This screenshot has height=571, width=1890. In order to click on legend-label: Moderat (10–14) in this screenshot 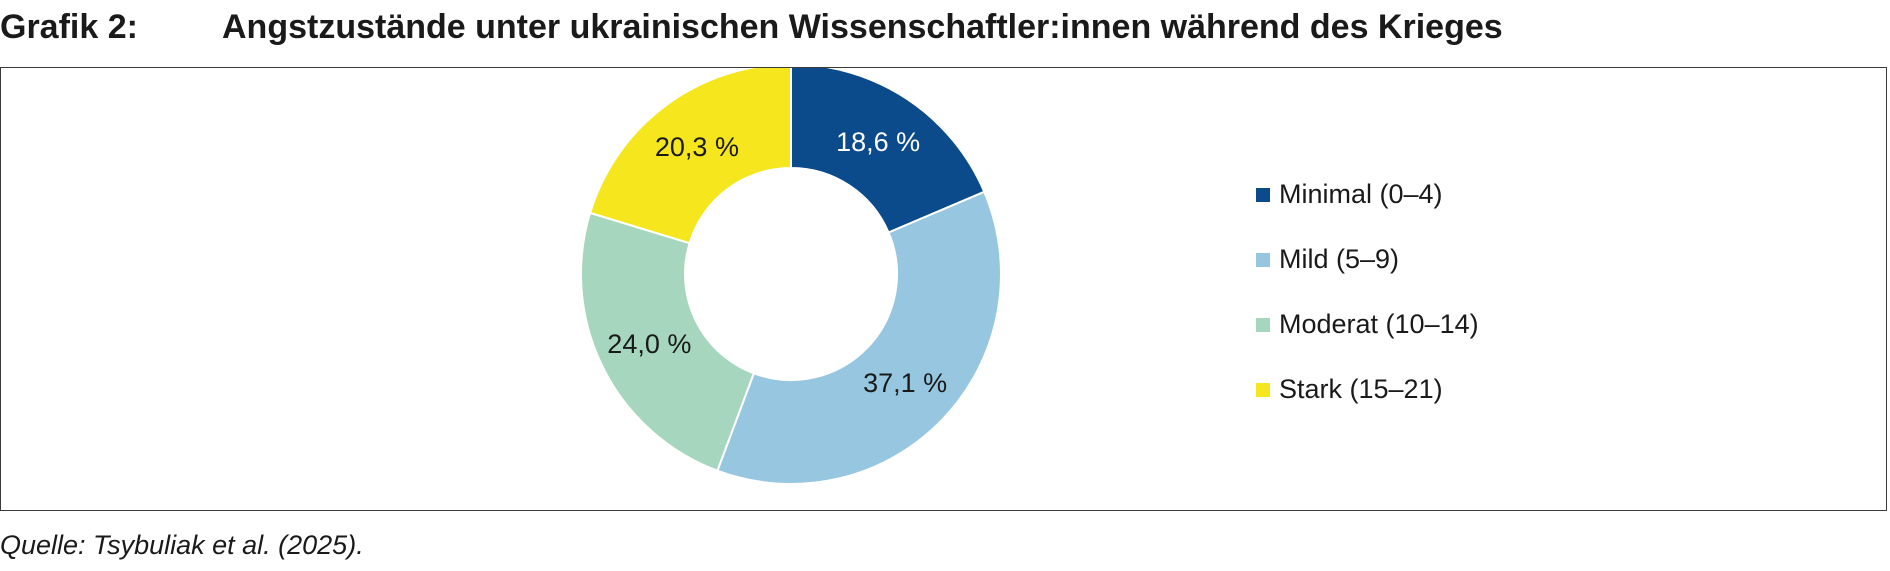, I will do `click(1379, 324)`.